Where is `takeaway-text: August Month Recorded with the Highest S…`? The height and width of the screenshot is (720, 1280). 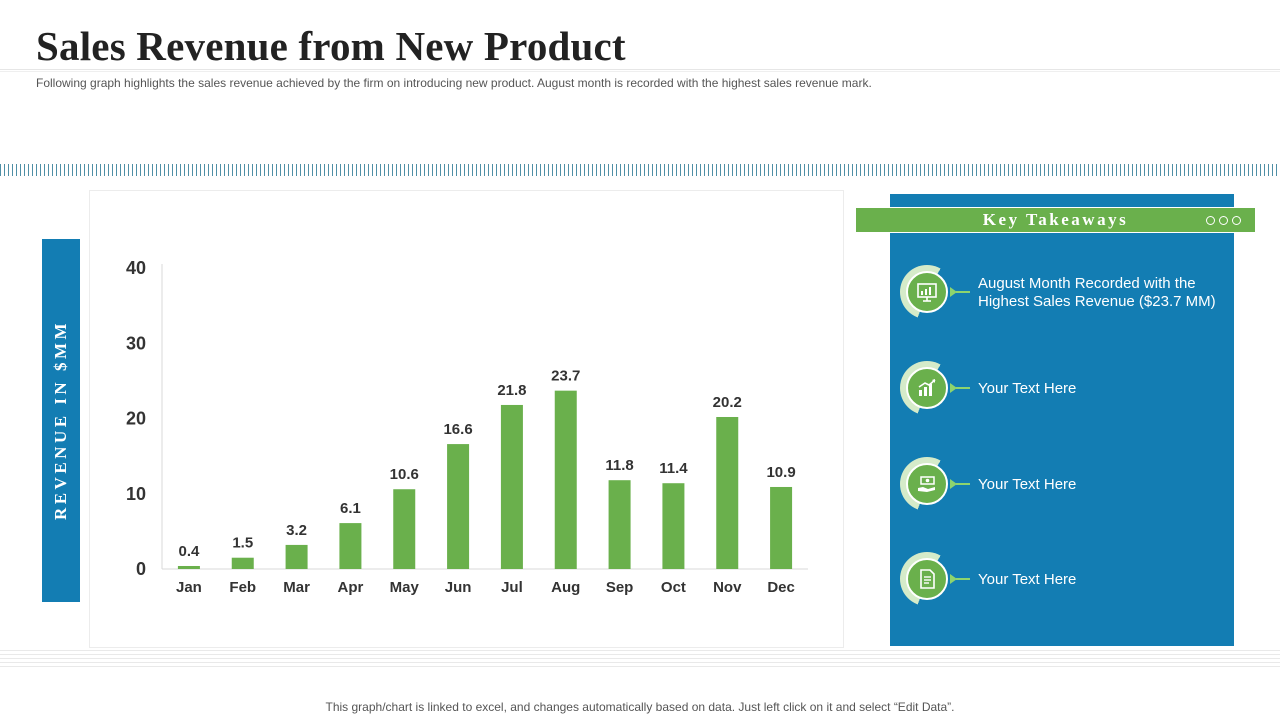
takeaway-text: August Month Recorded with the Highest S… is located at coordinates (1097, 292).